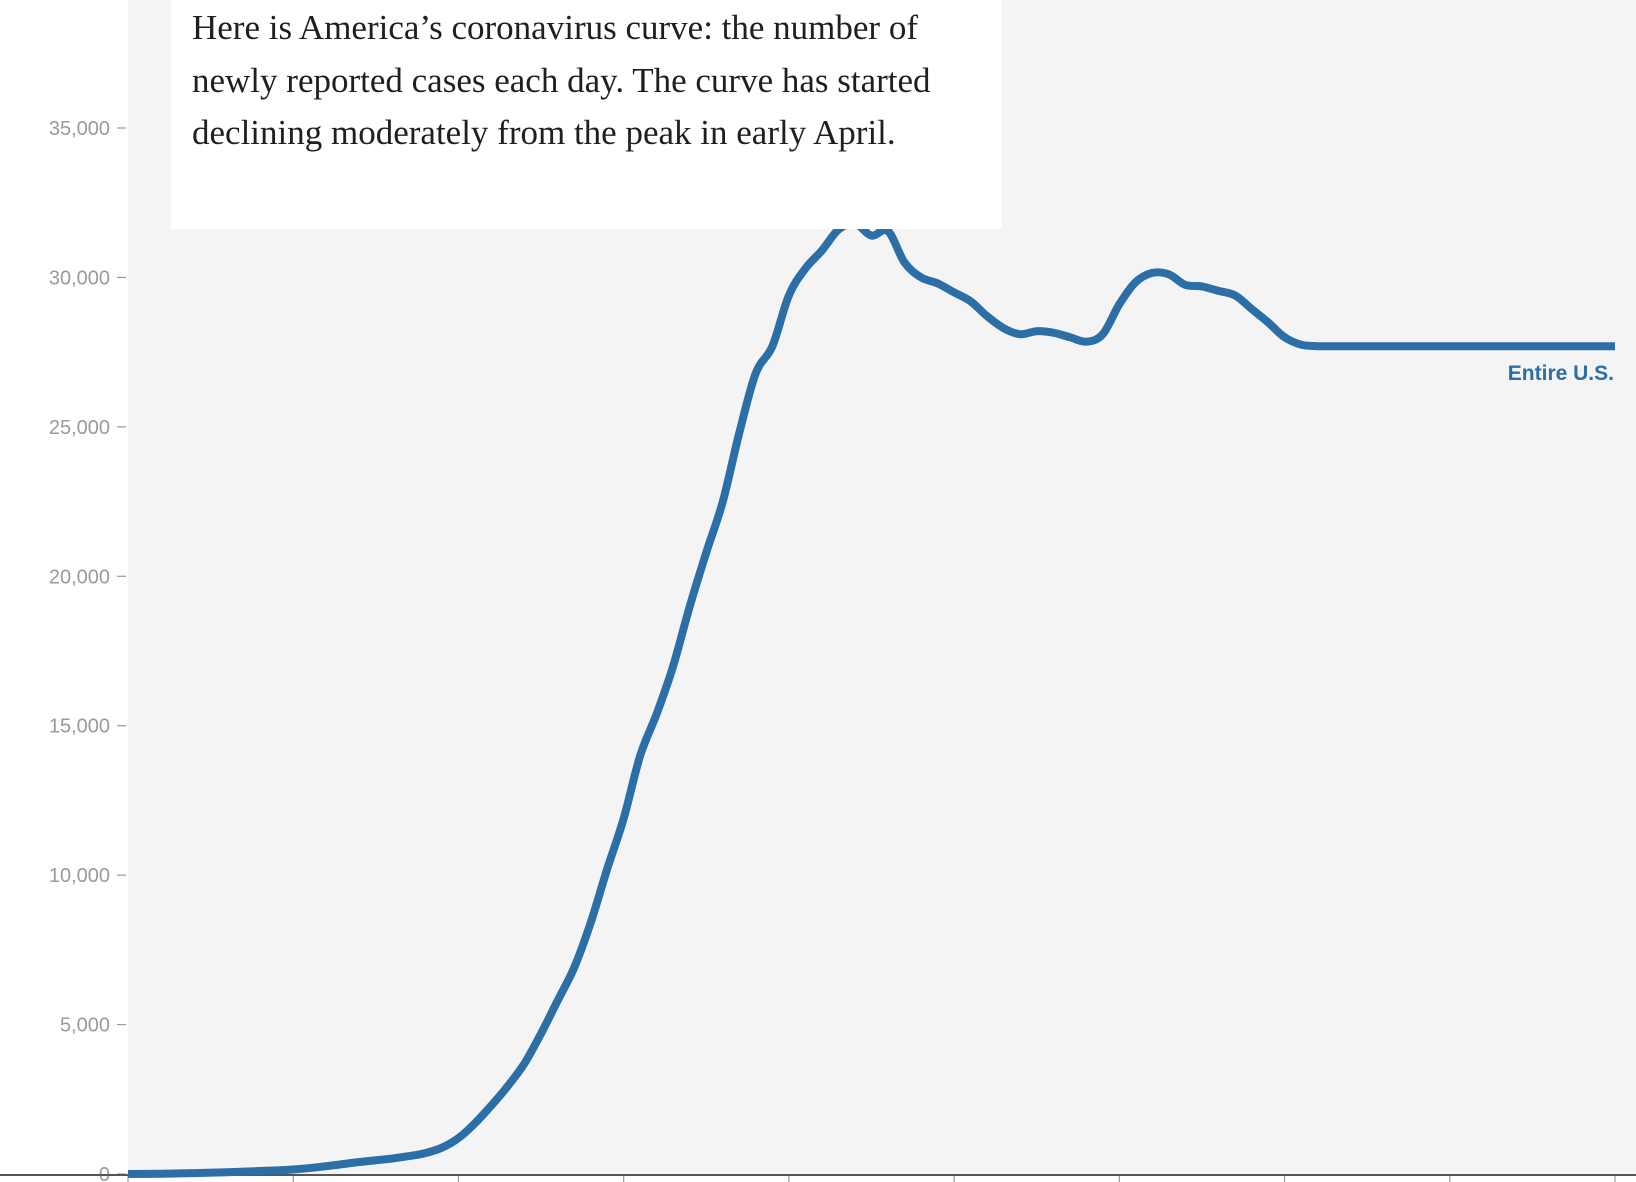 The height and width of the screenshot is (1182, 1636). I want to click on x-axis, so click(818, 1178).